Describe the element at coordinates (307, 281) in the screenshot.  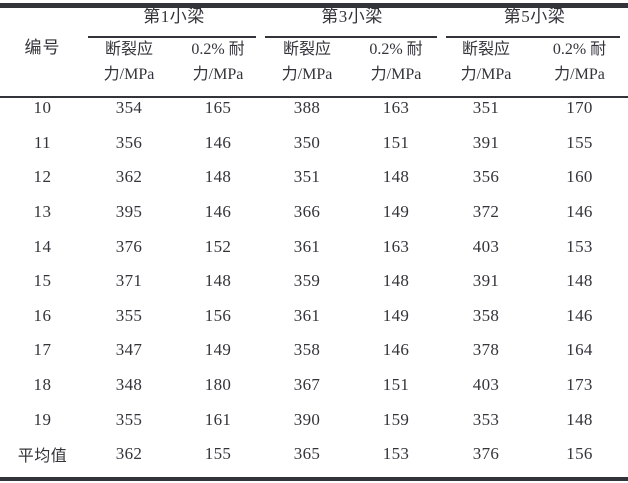
I see `table-cell: 359` at that location.